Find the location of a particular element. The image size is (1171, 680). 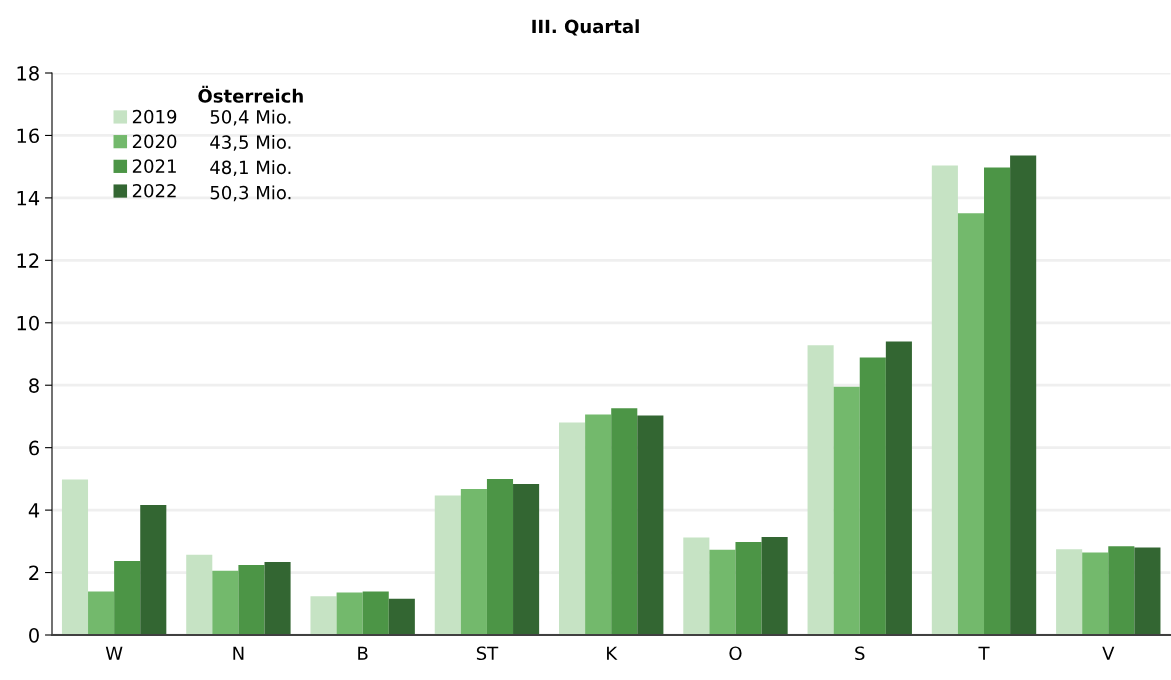

x-tick-label: S is located at coordinates (860, 653).